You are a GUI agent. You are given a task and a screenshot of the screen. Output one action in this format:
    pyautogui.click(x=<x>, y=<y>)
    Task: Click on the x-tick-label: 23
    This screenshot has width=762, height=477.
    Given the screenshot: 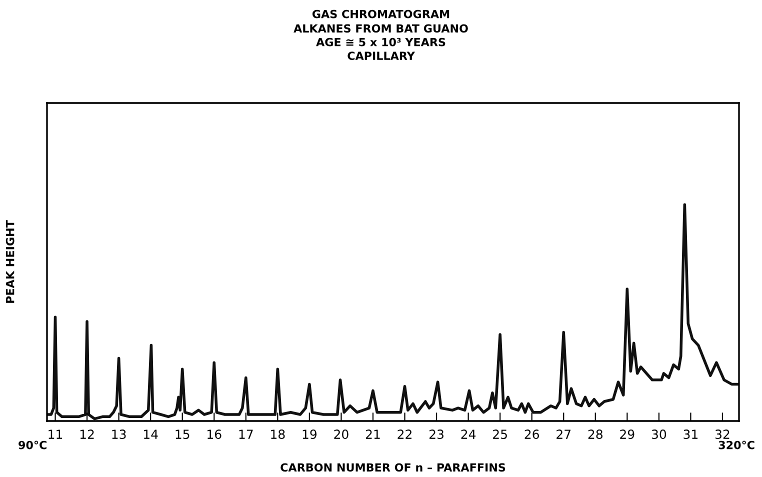 What is the action you would take?
    pyautogui.click(x=436, y=435)
    